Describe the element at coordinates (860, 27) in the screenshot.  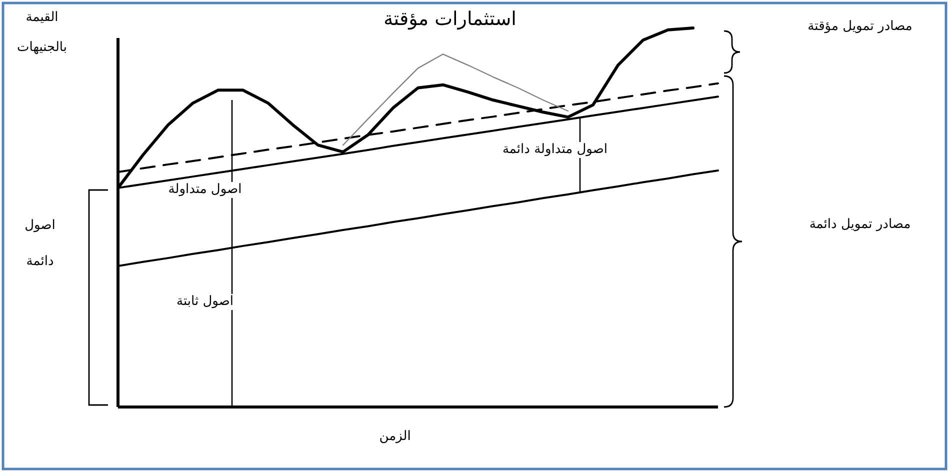
I see `annotation: مصادر تمويل مؤقتة` at that location.